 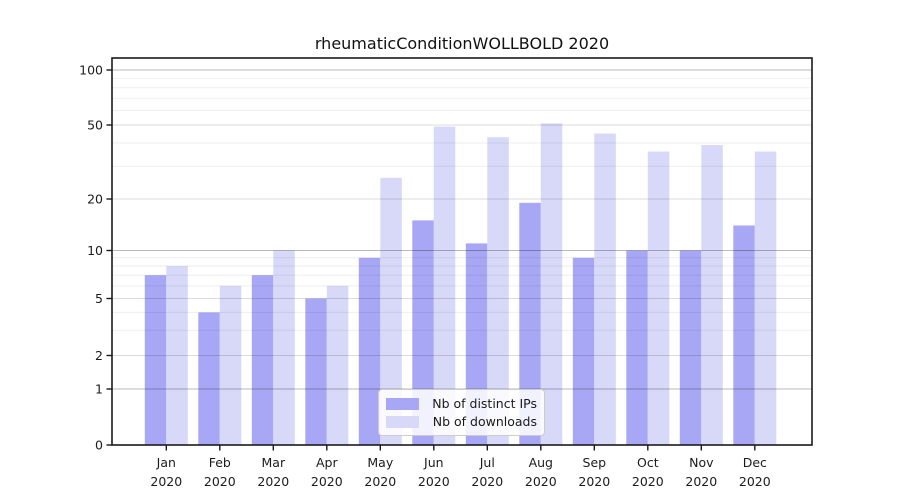 I want to click on bar--distinct-ips-mar, so click(x=262, y=360).